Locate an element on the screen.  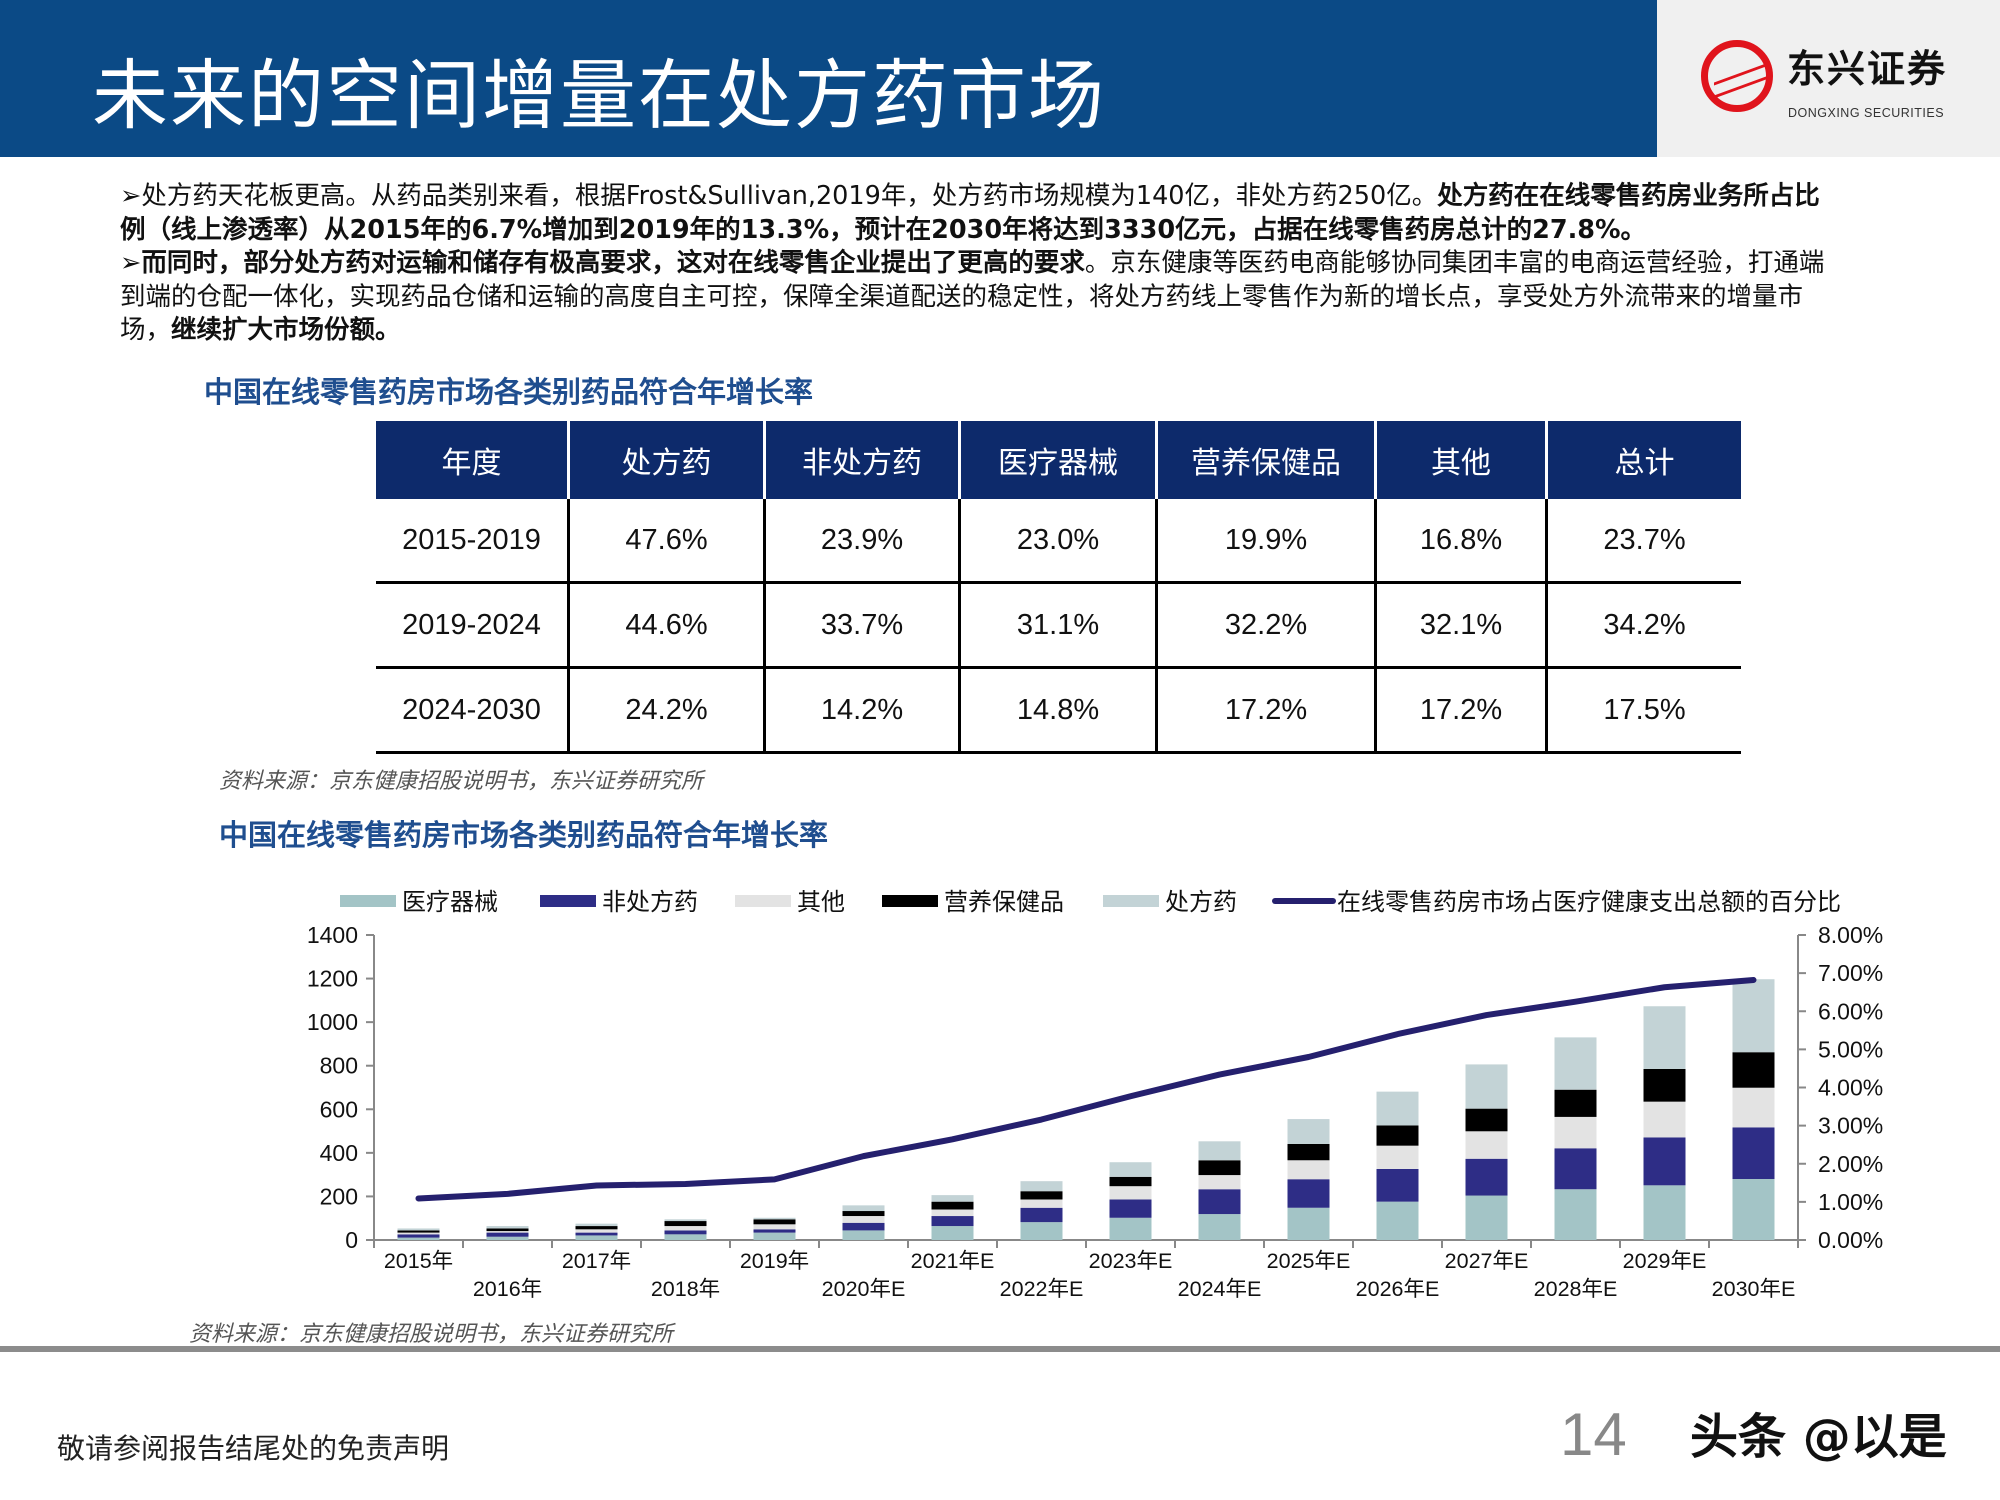
header-bar: 未来的空间增量在处方药市场 is located at coordinates (828, 78).